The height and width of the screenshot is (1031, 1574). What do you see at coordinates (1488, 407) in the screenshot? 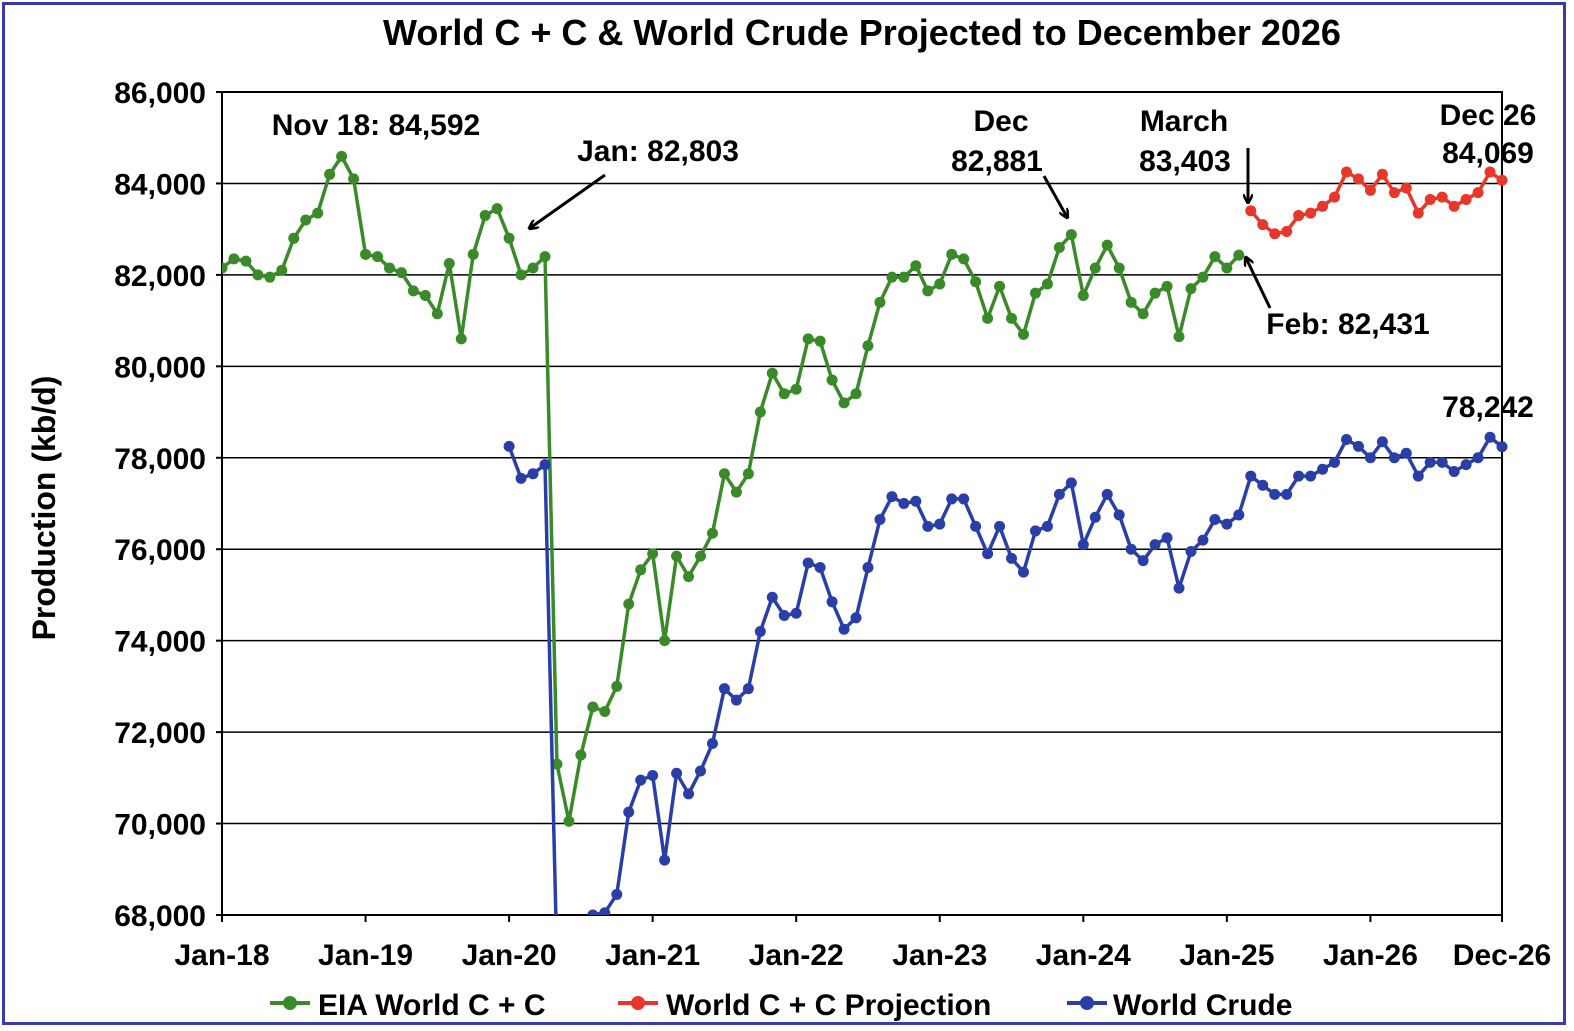
I see `annotation-label: 78,242` at bounding box center [1488, 407].